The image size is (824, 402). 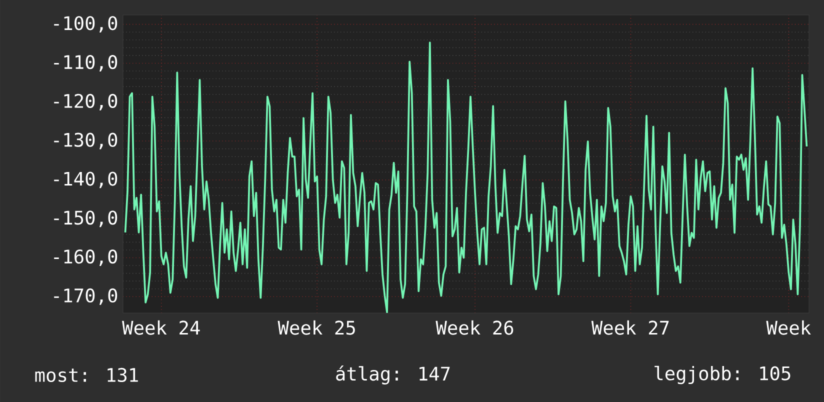 I want to click on y-tick-label: -140,0, so click(x=86, y=180).